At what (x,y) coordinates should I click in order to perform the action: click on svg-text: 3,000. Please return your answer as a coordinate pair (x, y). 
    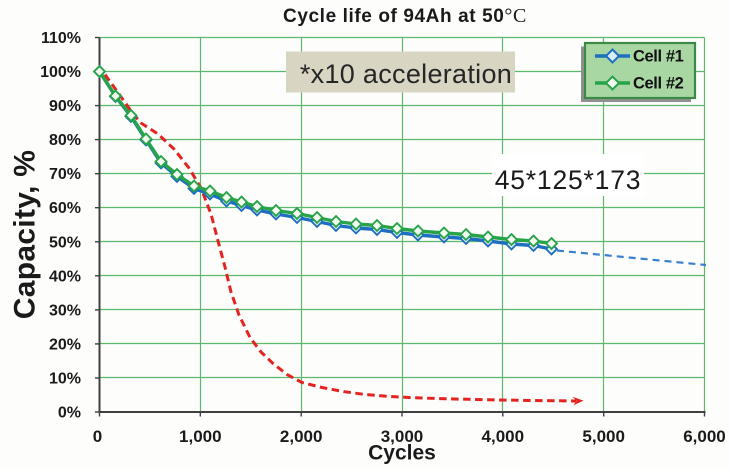
    Looking at the image, I should click on (402, 436).